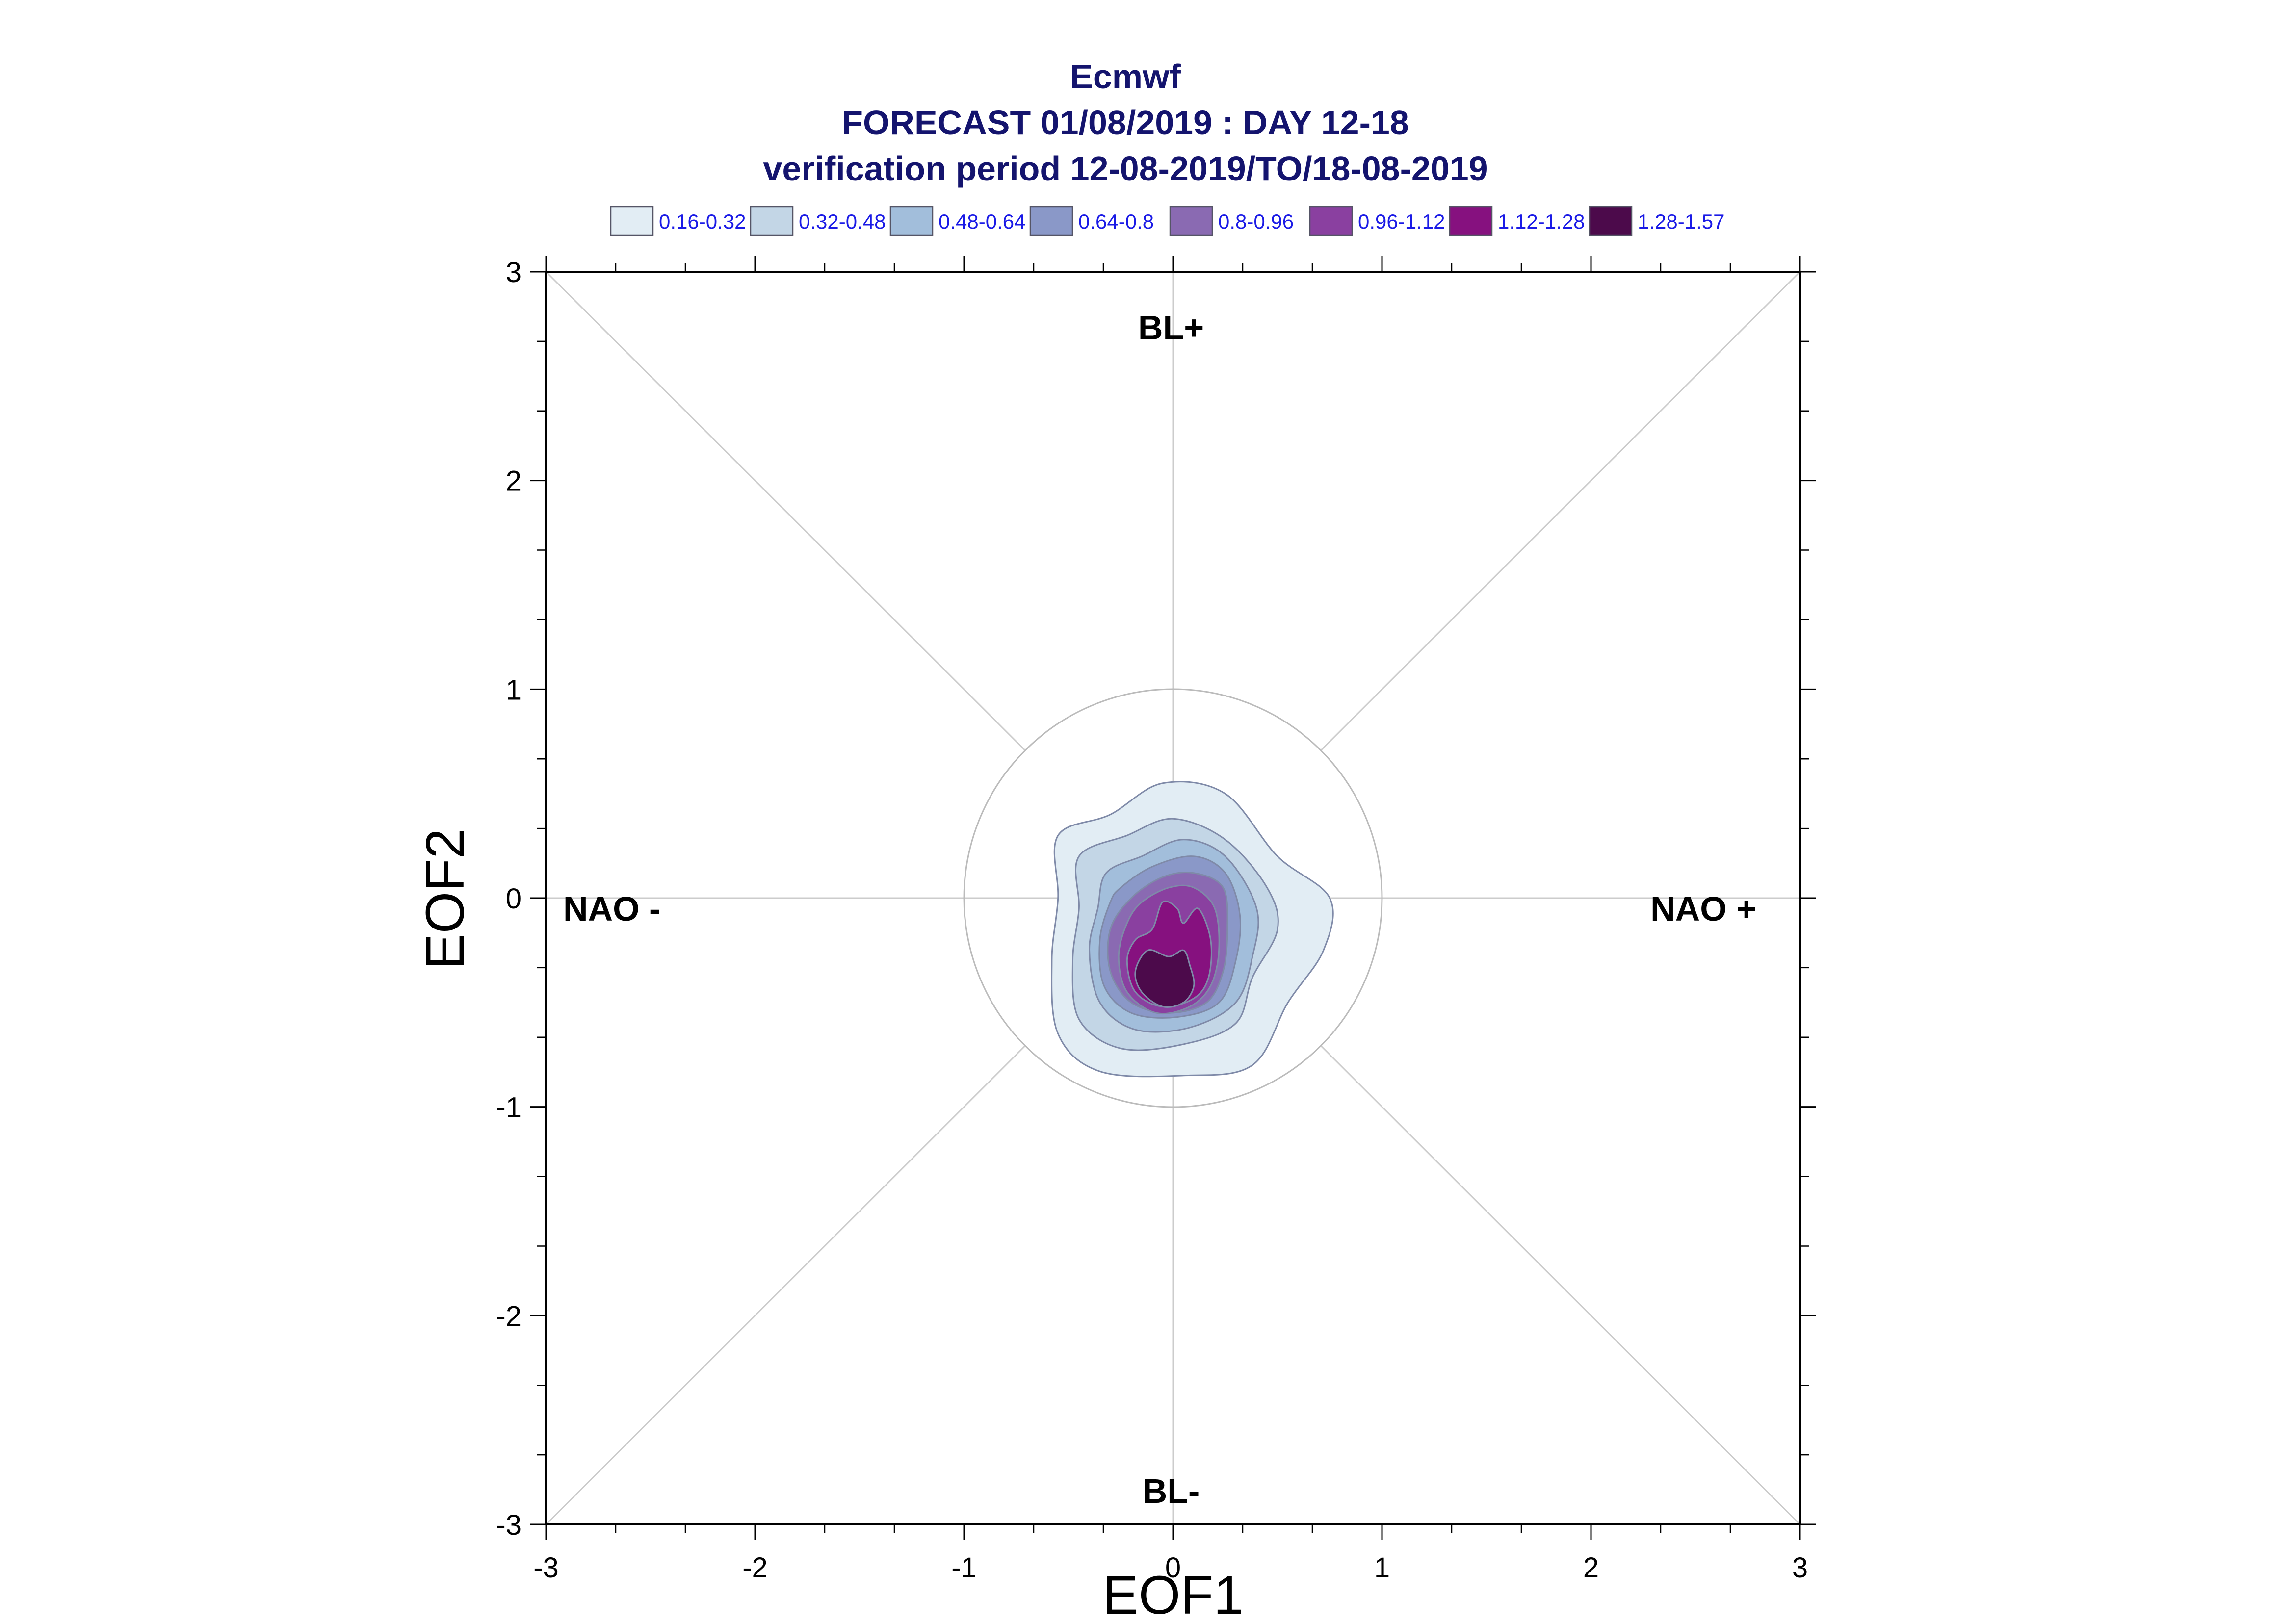 Image resolution: width=2295 pixels, height=1624 pixels. What do you see at coordinates (509, 1108) in the screenshot?
I see `y-tick-label: -1` at bounding box center [509, 1108].